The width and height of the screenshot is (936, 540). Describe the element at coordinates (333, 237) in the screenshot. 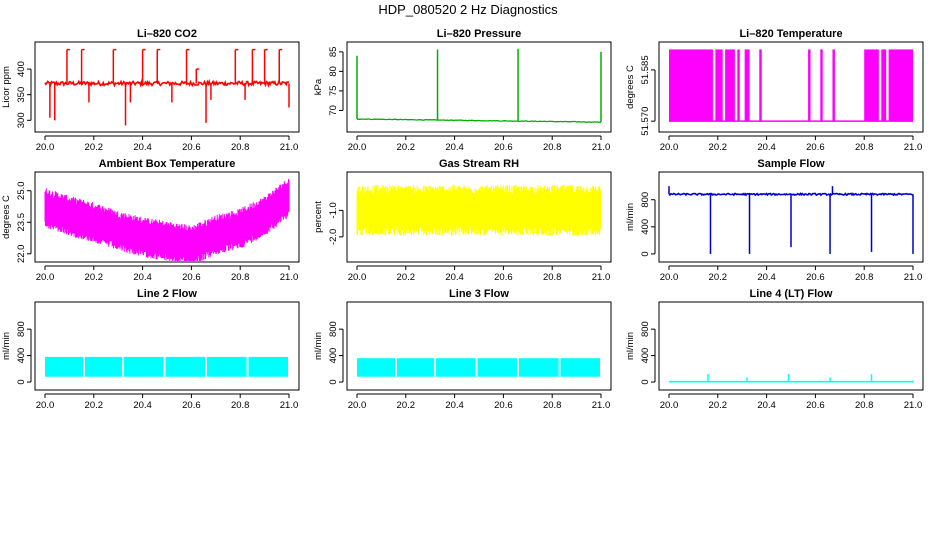

I see `y-tick-label: -2.0` at that location.